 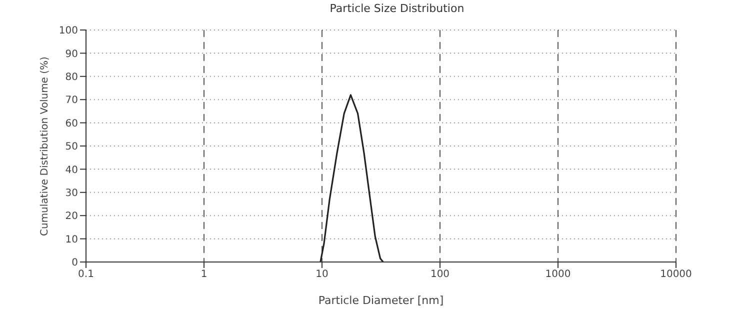 I want to click on y-tick-label: 100, so click(x=68, y=31).